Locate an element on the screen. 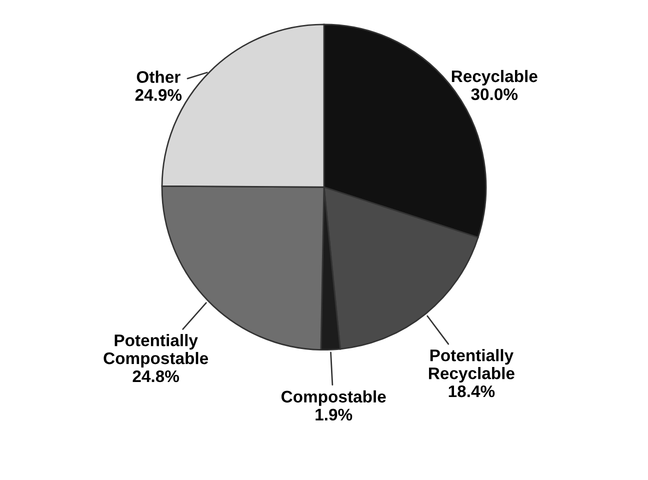 This screenshot has width=648, height=480. data-label: 24.8% is located at coordinates (156, 376).